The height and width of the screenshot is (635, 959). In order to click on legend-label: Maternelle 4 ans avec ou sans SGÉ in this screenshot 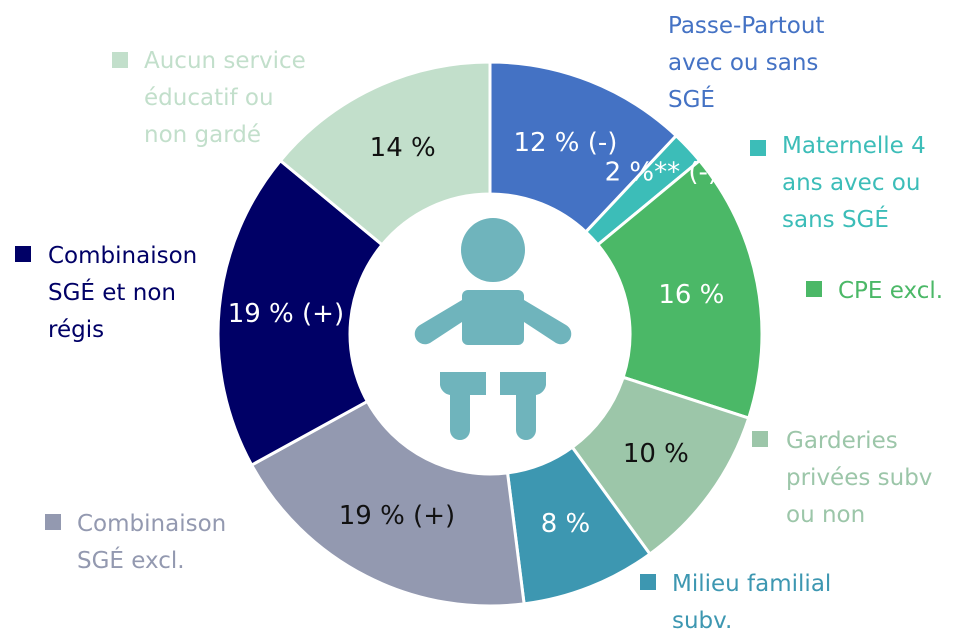, I will do `click(854, 183)`.